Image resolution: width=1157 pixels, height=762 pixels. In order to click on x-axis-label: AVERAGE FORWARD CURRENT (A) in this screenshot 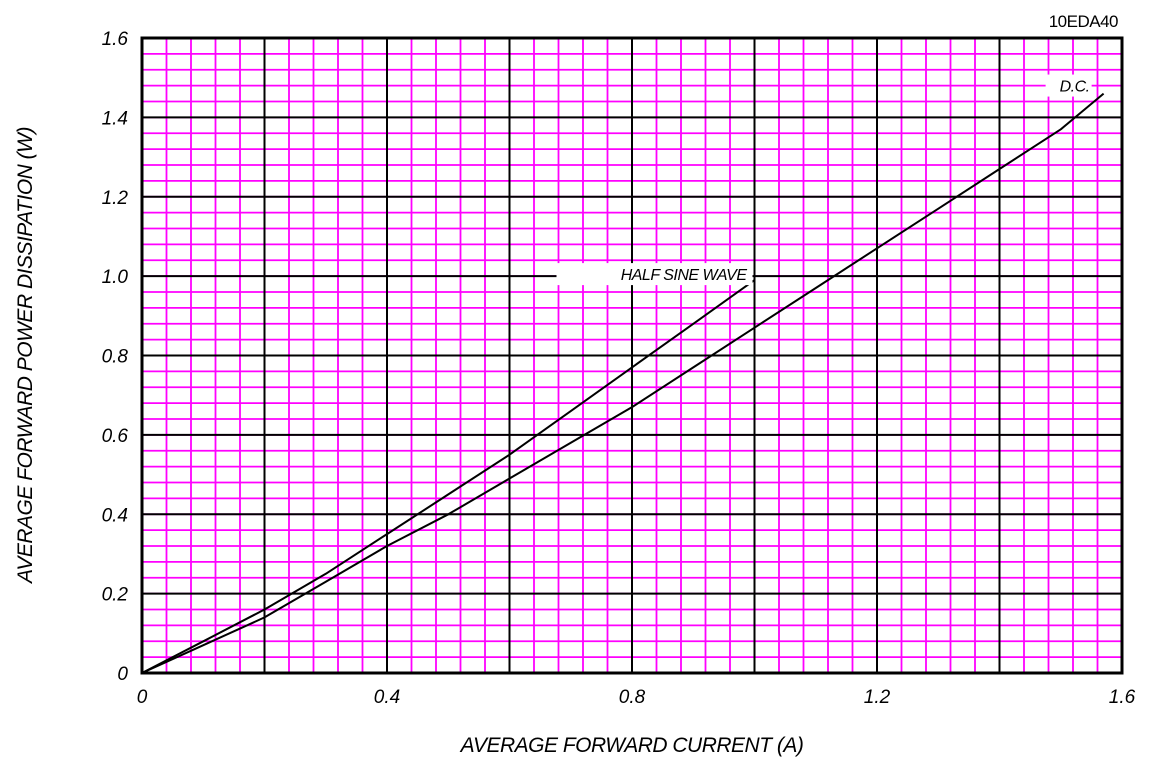, I will do `click(631, 745)`.